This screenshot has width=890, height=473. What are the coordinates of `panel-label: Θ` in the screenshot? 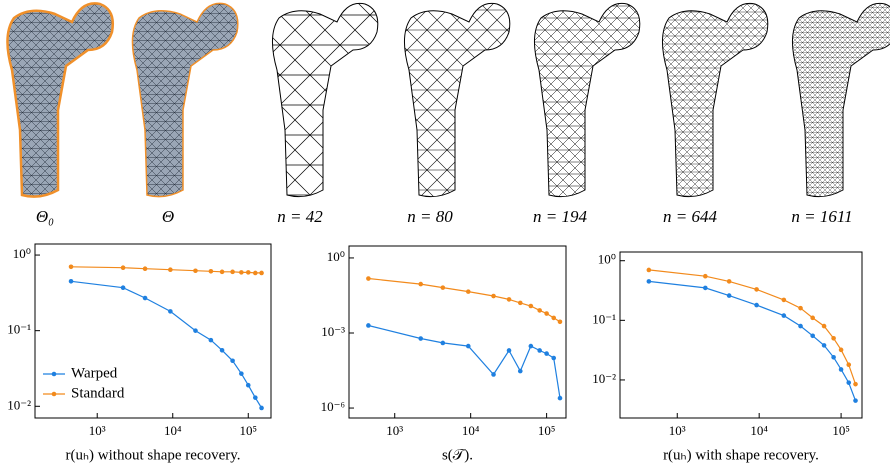 It's located at (168, 216).